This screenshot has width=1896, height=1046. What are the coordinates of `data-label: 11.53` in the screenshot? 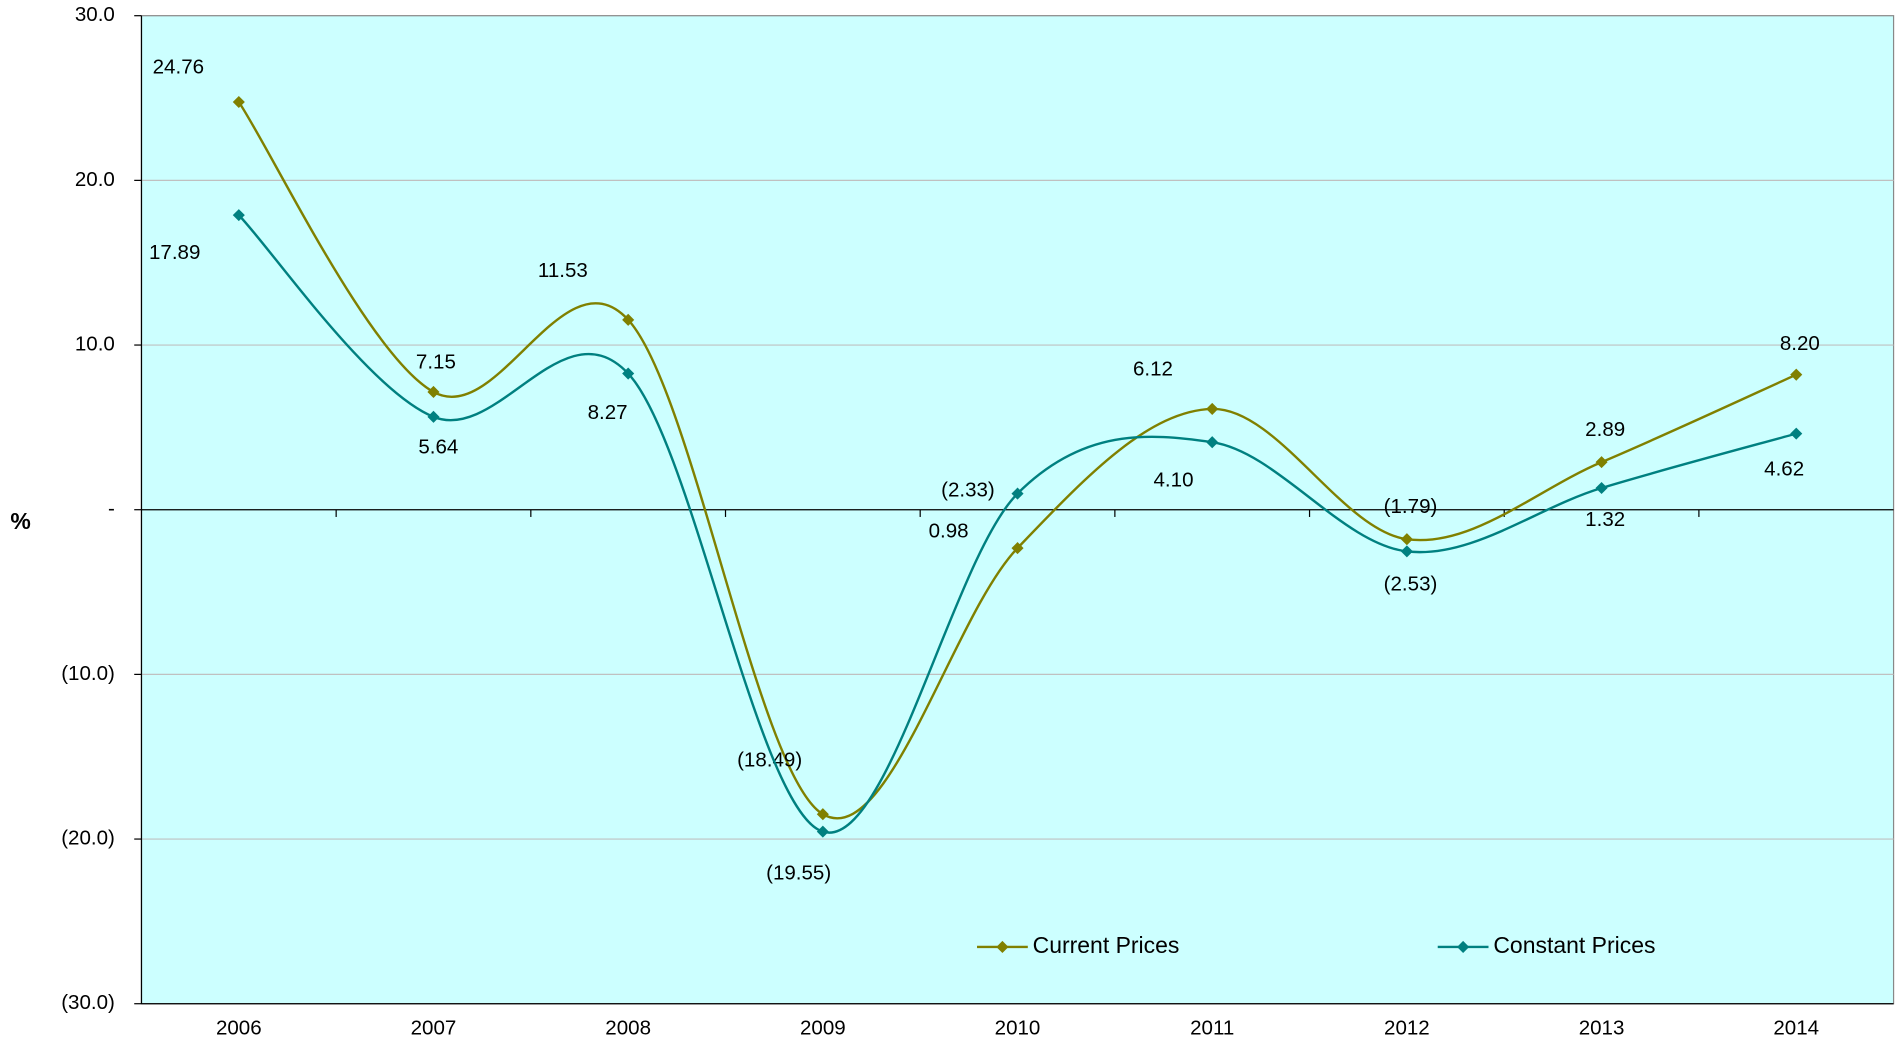 It's located at (563, 270).